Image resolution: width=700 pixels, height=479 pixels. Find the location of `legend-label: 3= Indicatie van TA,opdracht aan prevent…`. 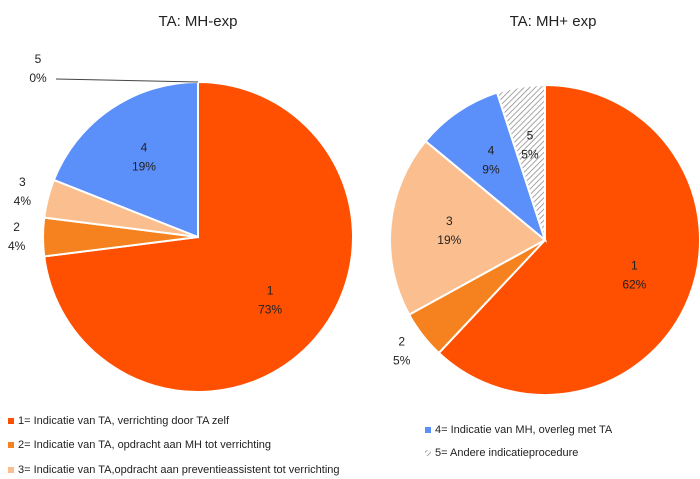

legend-label: 3= Indicatie van TA,opdracht aan prevent… is located at coordinates (179, 470).